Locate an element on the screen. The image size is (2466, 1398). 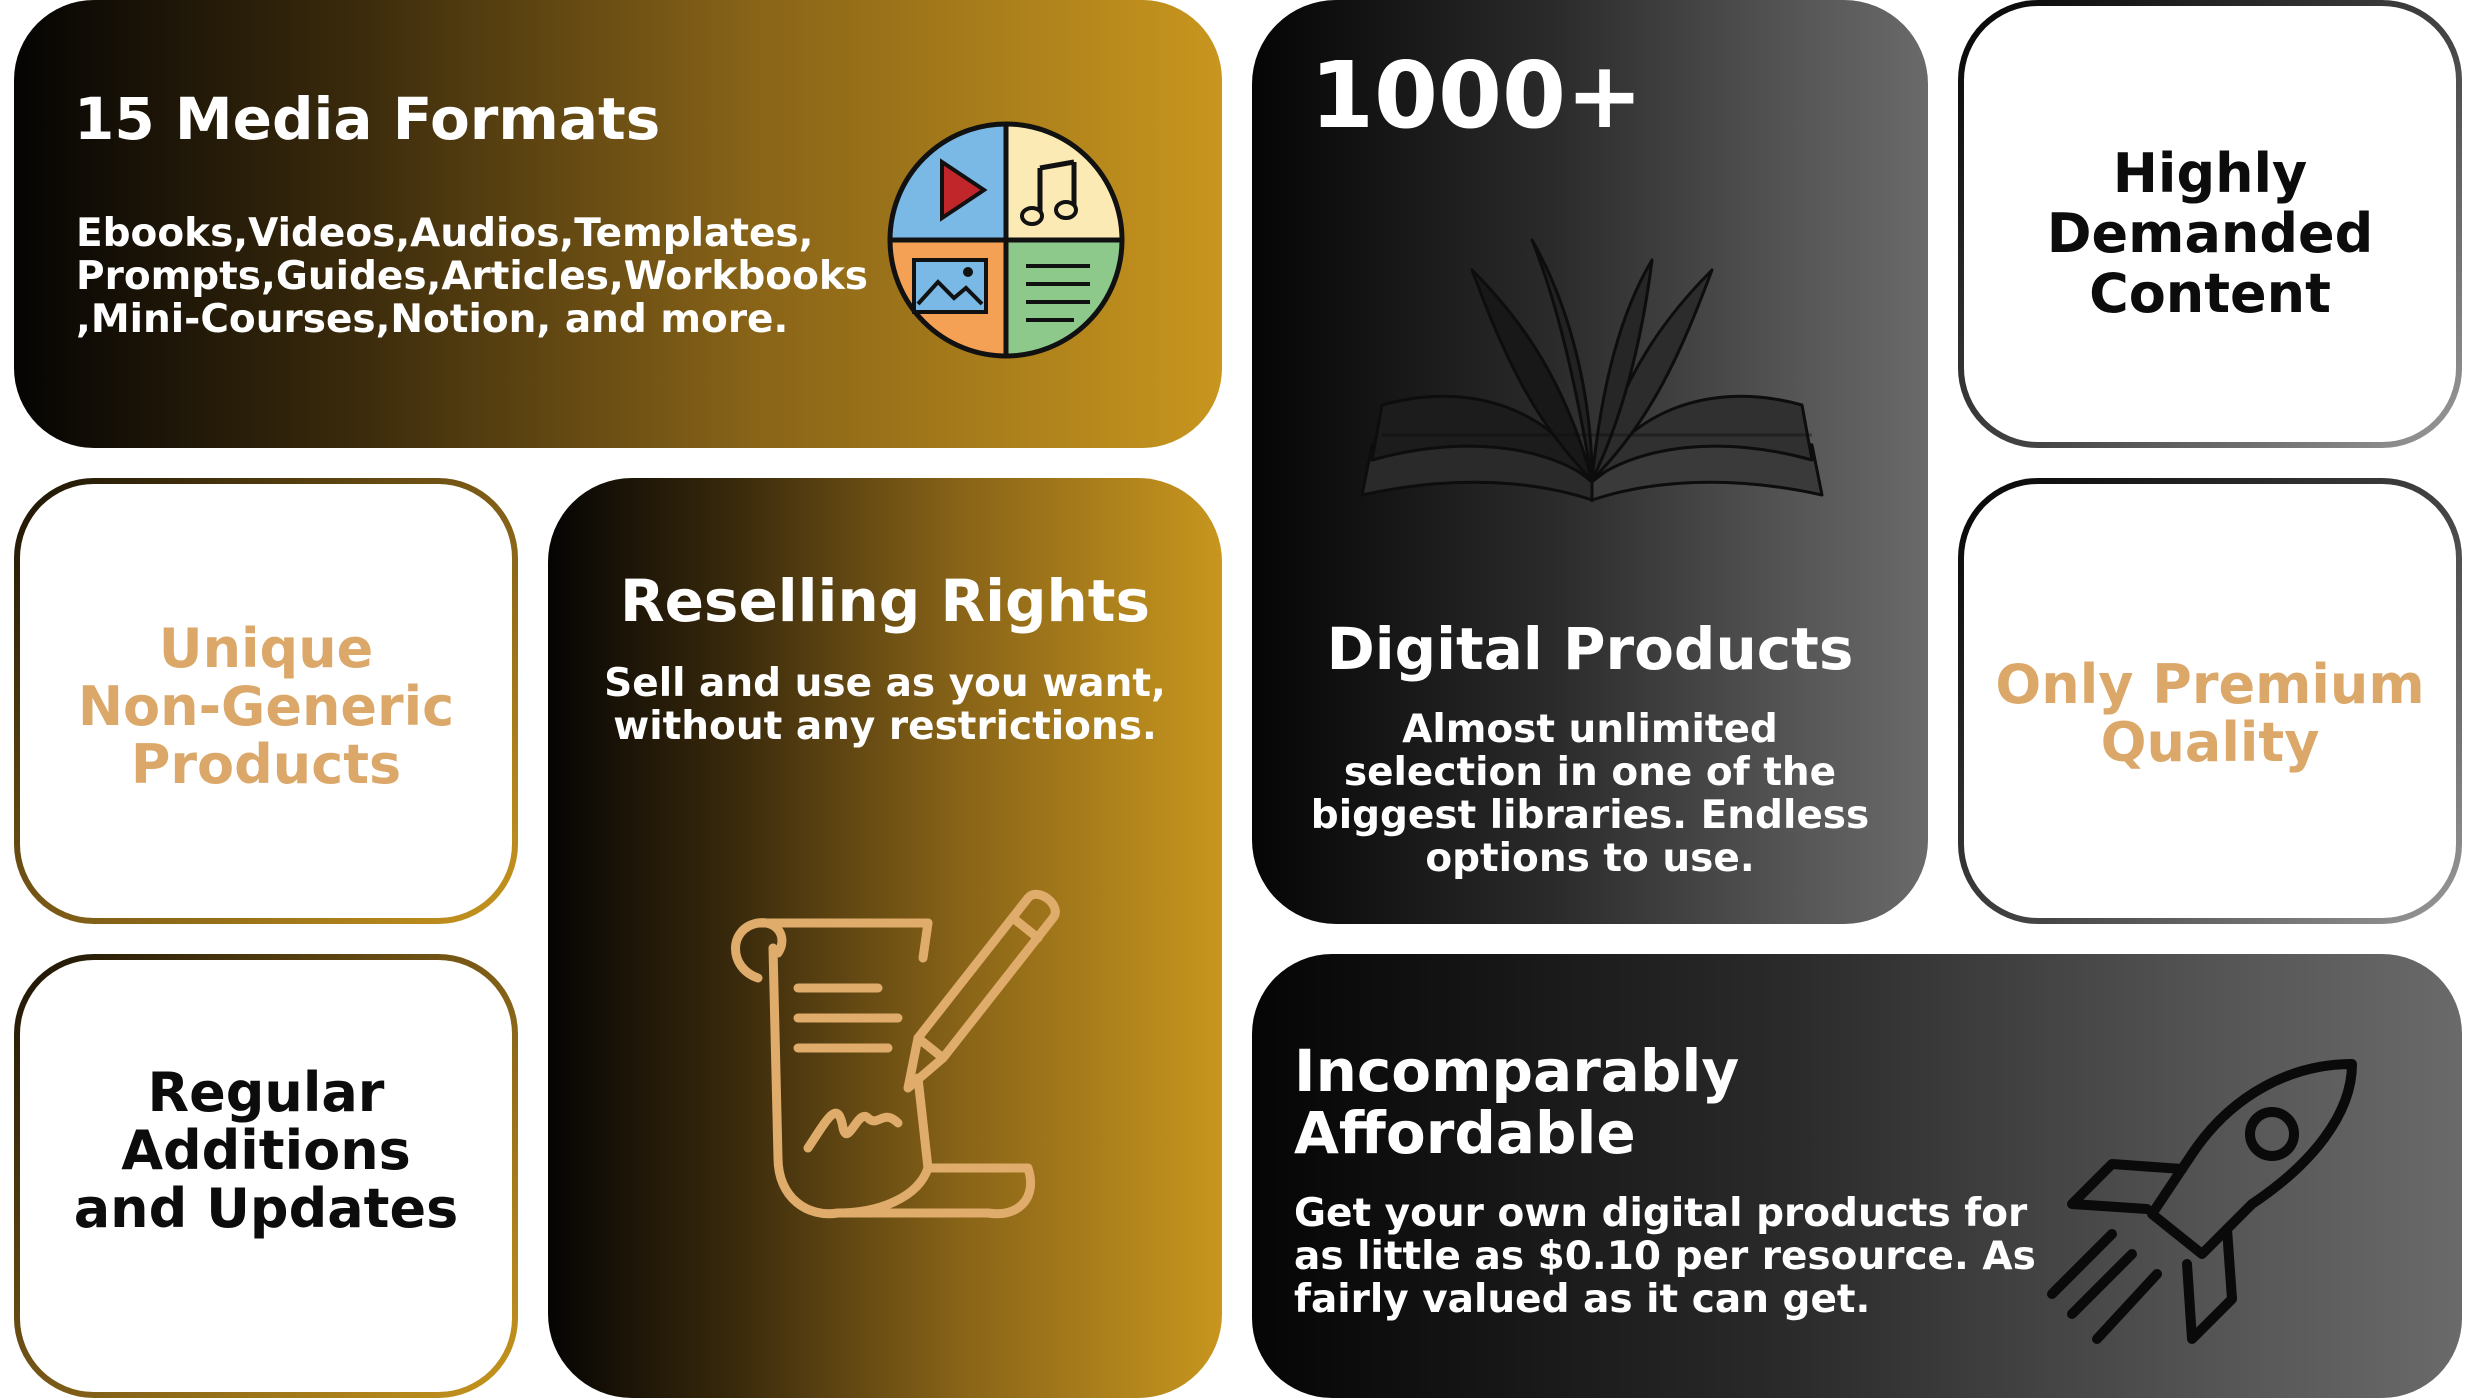
media-formats-circle-icon is located at coordinates (1006, 240).